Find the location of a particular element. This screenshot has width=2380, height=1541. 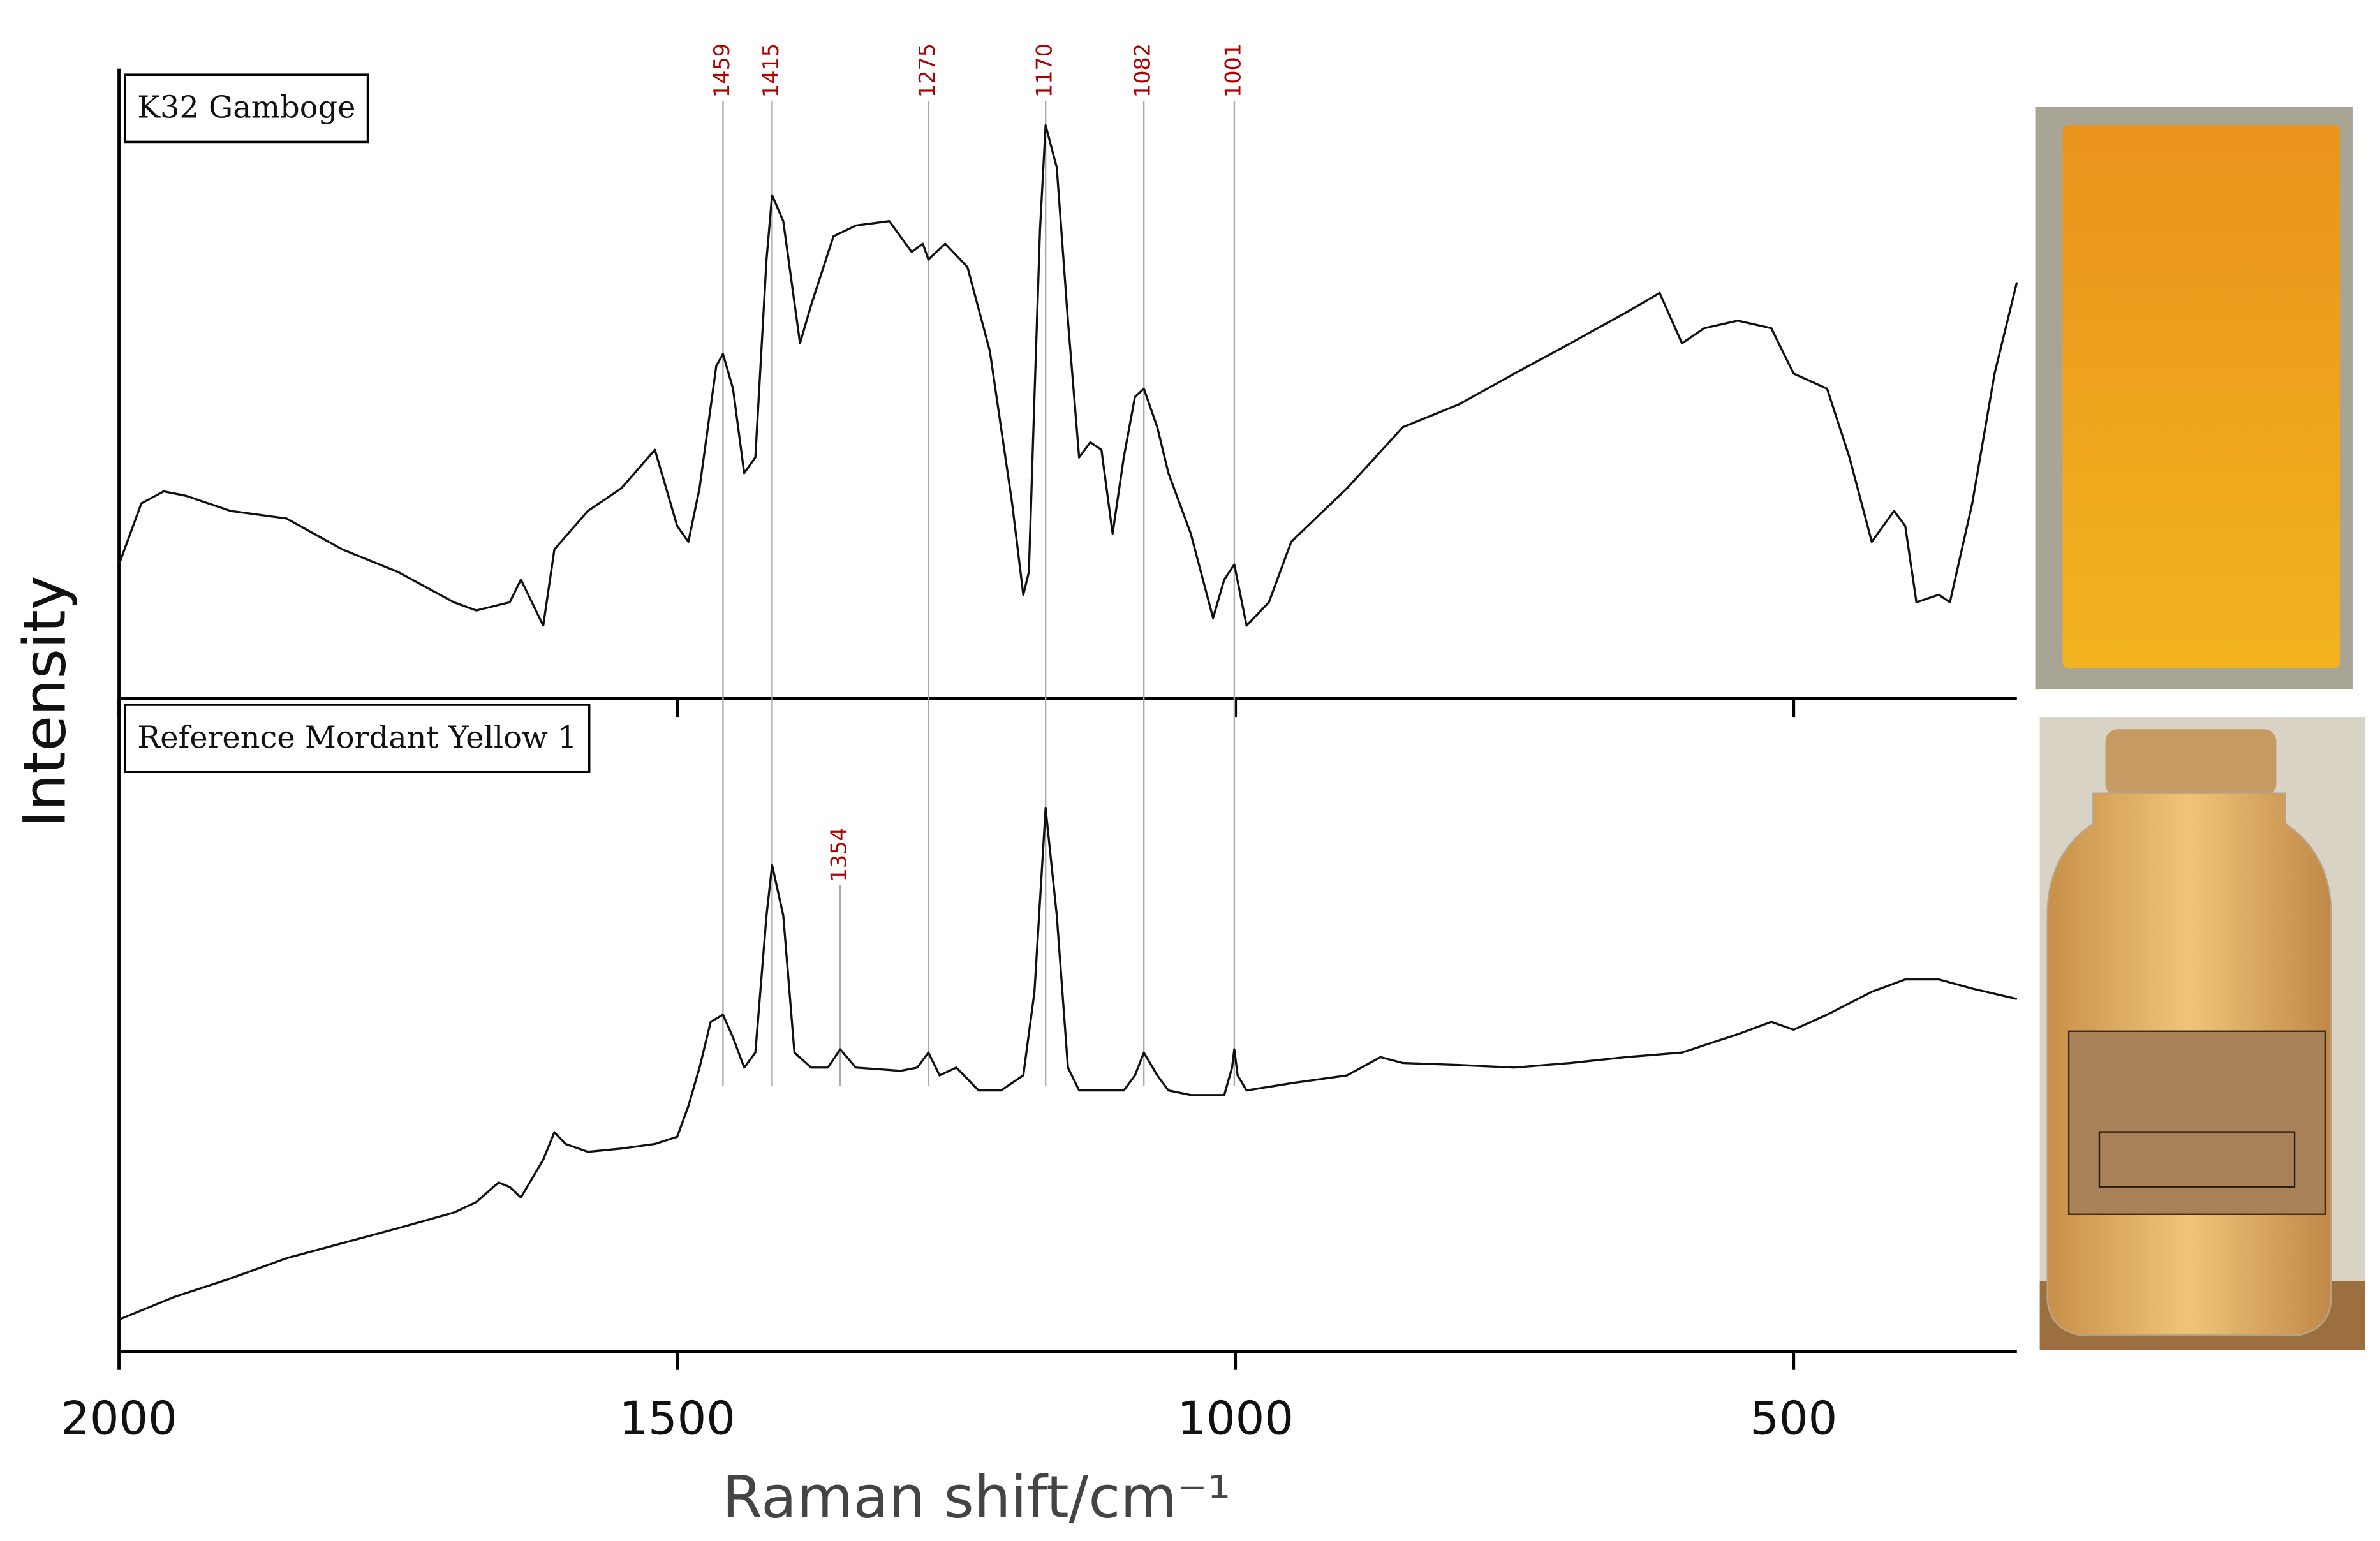

sample-photo is located at coordinates (2194, 398).